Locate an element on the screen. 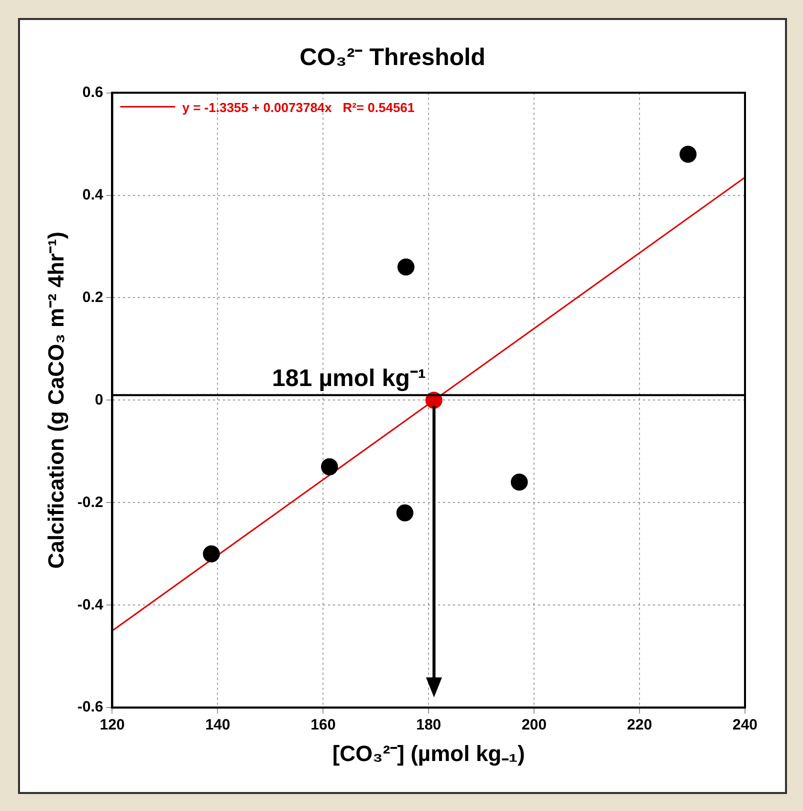 This screenshot has width=803, height=811. y-axis-title: Calcification (g CaCO₃ m⁻² 4hr⁻¹) is located at coordinates (55, 400).